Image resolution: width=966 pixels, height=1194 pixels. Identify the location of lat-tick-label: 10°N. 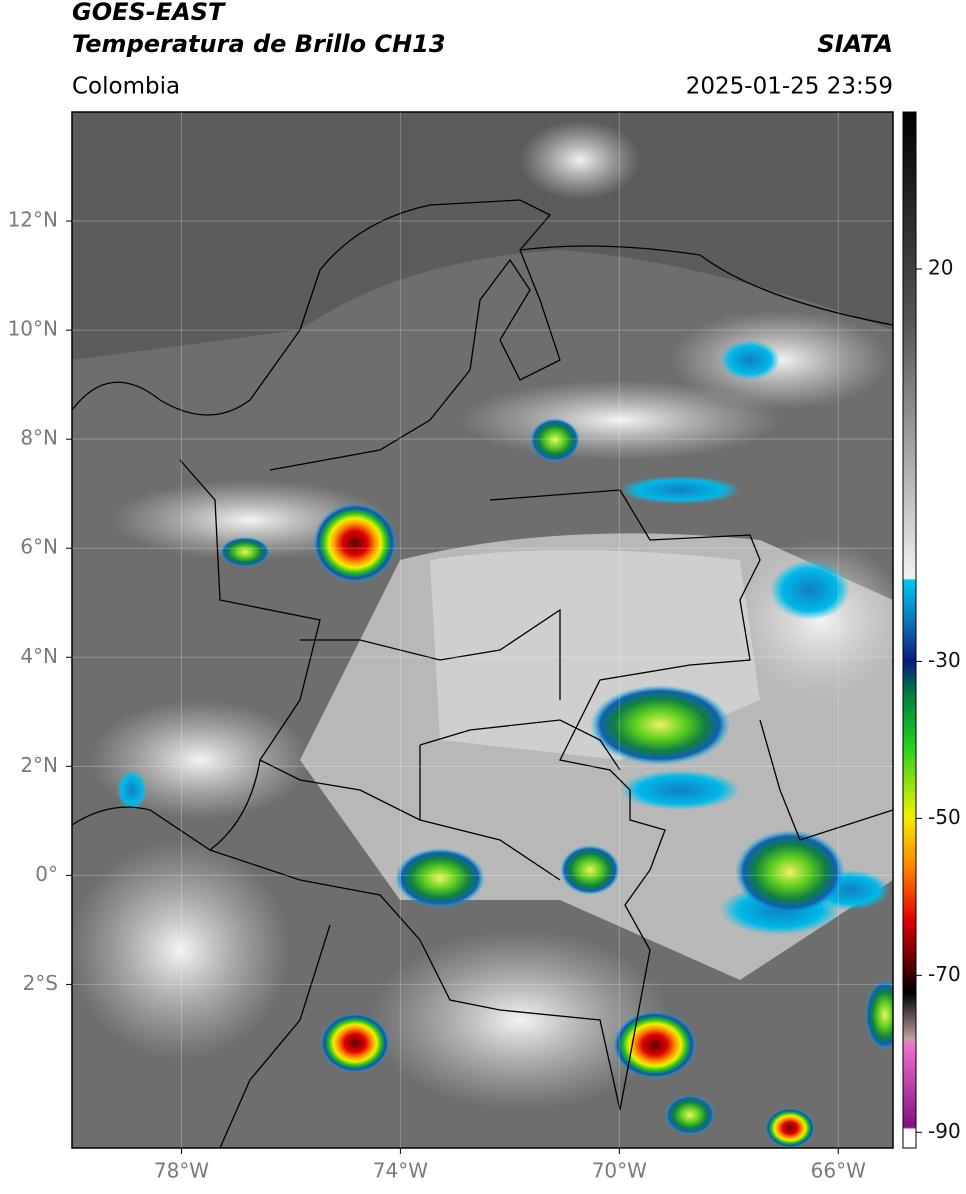
(33, 329).